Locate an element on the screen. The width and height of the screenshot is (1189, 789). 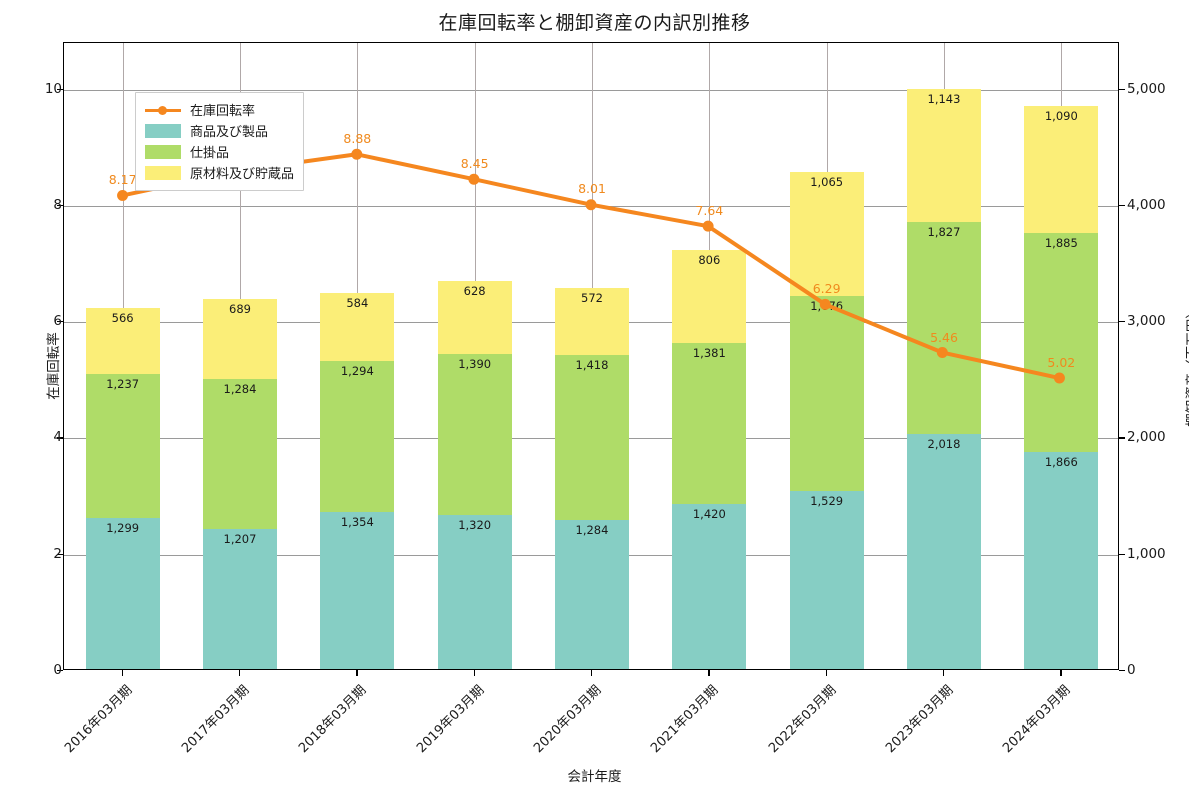
line-value-label: 6.29 is located at coordinates (826, 289).